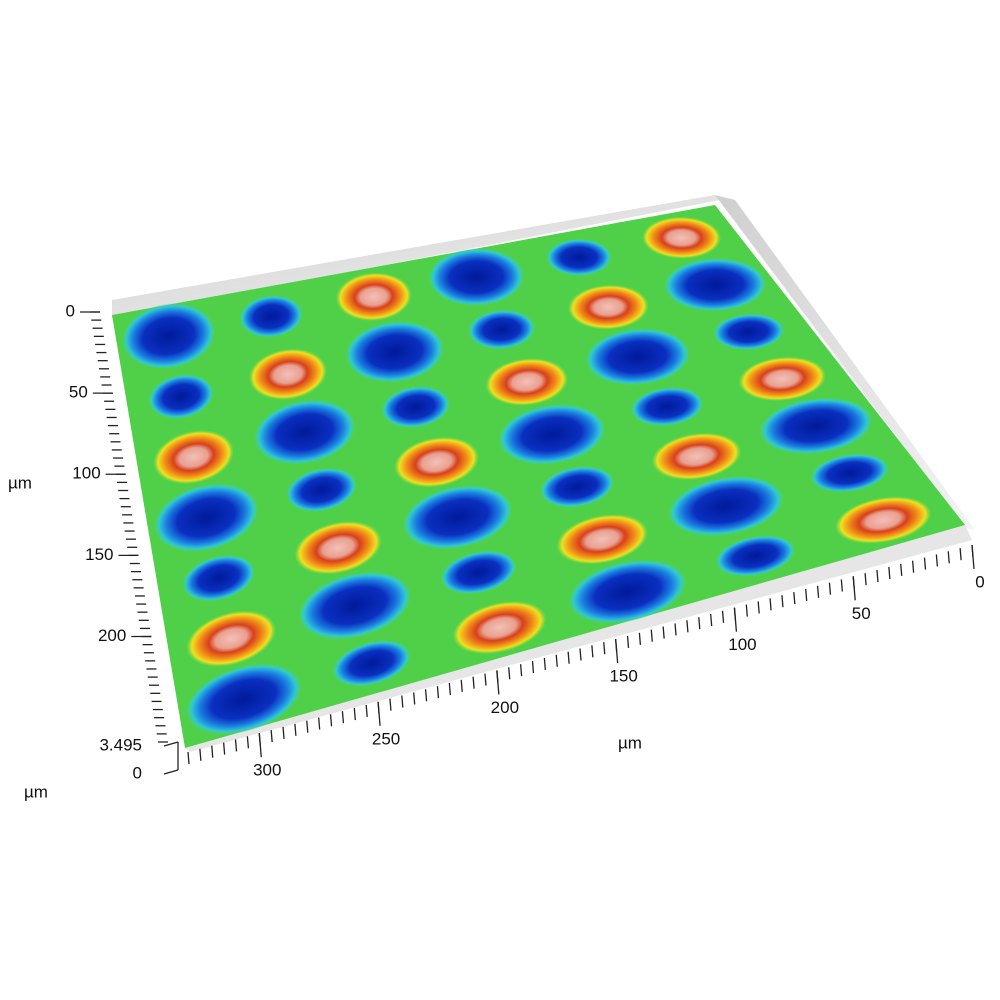 The image size is (1000, 1000). Describe the element at coordinates (78, 392) in the screenshot. I see `y-tick-label: 50` at that location.